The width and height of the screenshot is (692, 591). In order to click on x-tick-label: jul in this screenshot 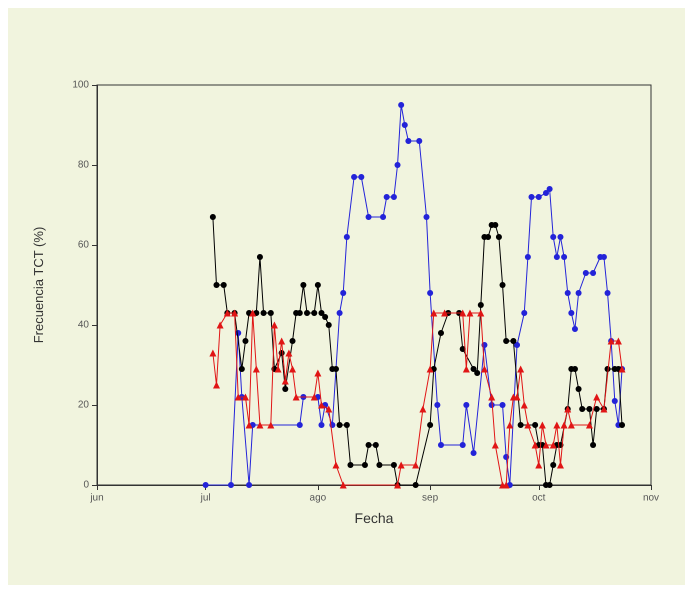, I will do `click(205, 498)`.